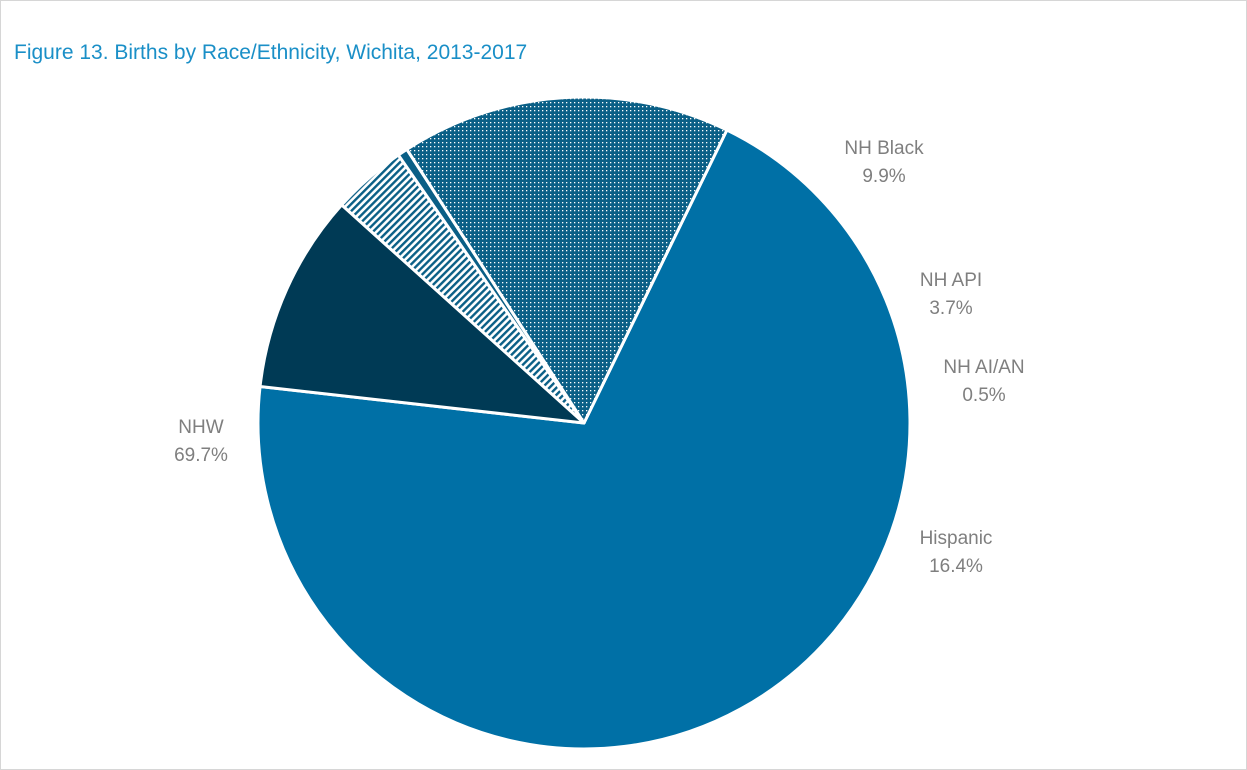 The height and width of the screenshot is (770, 1247). What do you see at coordinates (950, 308) in the screenshot?
I see `slice-value-nh-api: 3.7%` at bounding box center [950, 308].